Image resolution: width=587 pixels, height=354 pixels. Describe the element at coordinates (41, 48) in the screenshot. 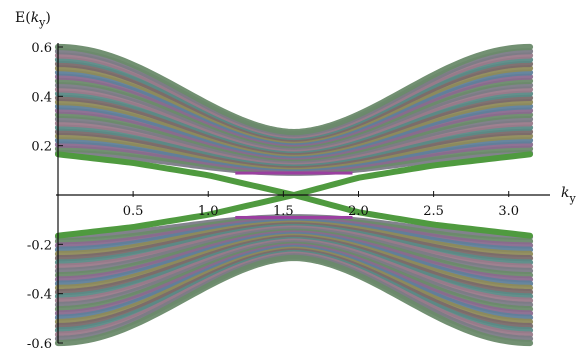

I see `y-tick-label: 0.6` at that location.